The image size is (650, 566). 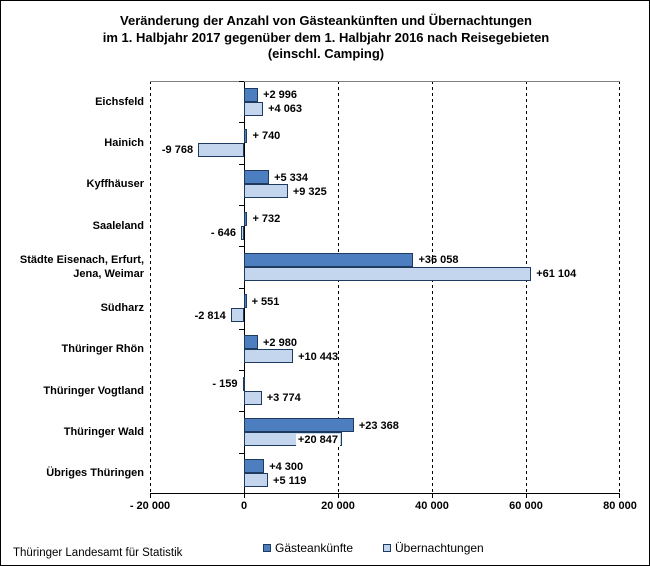 What do you see at coordinates (98, 553) in the screenshot?
I see `source-note: Thüringer Landesamt für Statistik` at bounding box center [98, 553].